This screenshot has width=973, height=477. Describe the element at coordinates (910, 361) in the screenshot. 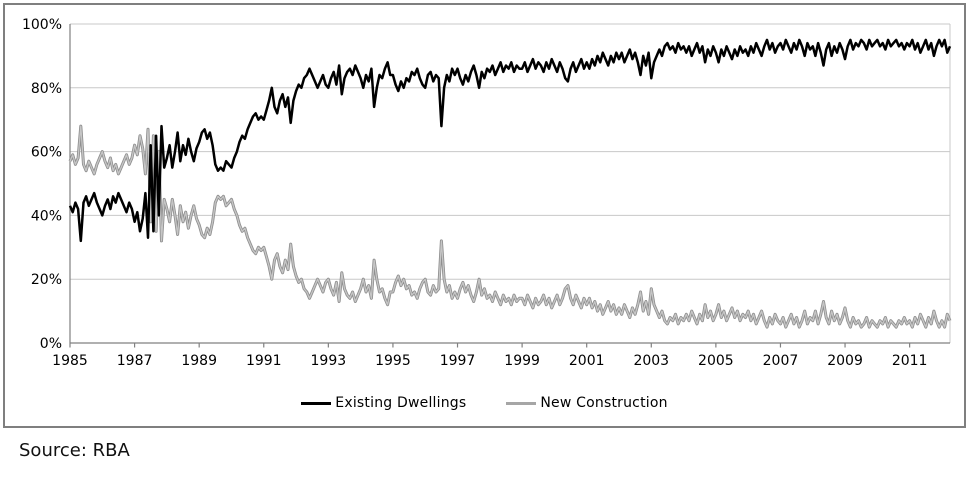

I see `x-tick-label: 2011` at that location.